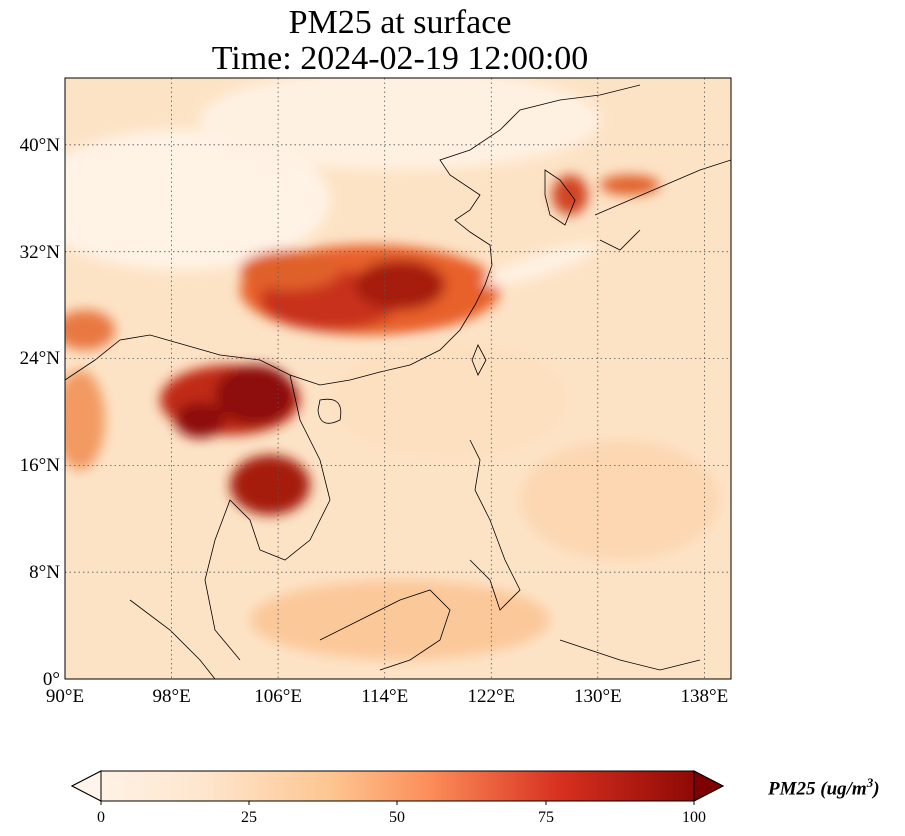  What do you see at coordinates (40, 358) in the screenshot?
I see `lat-tick-24: 24°N` at bounding box center [40, 358].